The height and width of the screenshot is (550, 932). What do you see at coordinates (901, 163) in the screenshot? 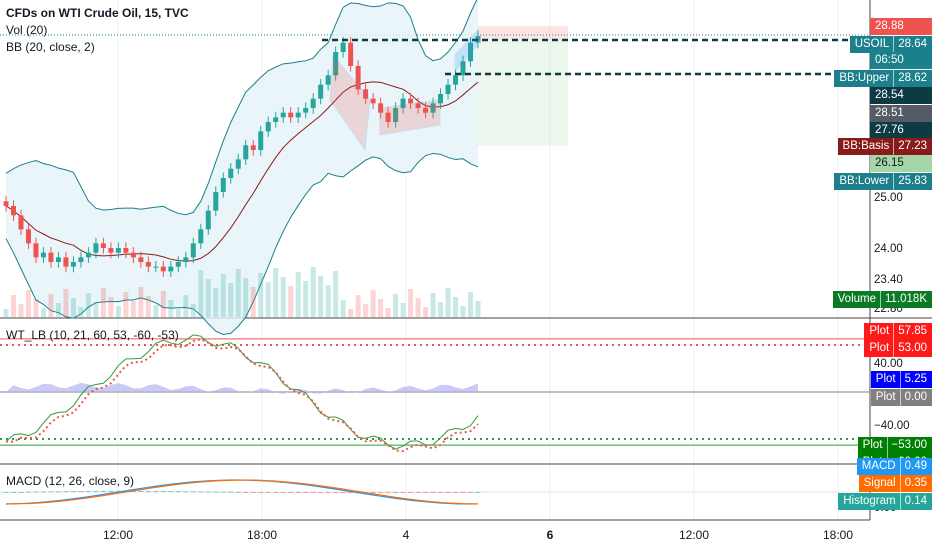
I see `price-tag: 26.15` at bounding box center [901, 163].